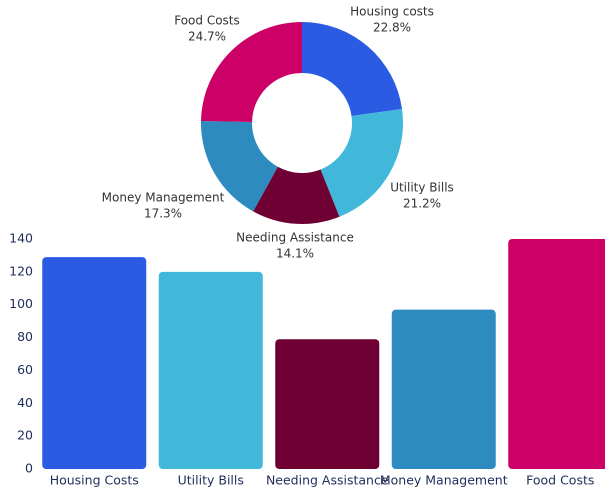 Image resolution: width=605 pixels, height=491 pixels. Describe the element at coordinates (163, 214) in the screenshot. I see `slice-value-label: 17.3%` at that location.